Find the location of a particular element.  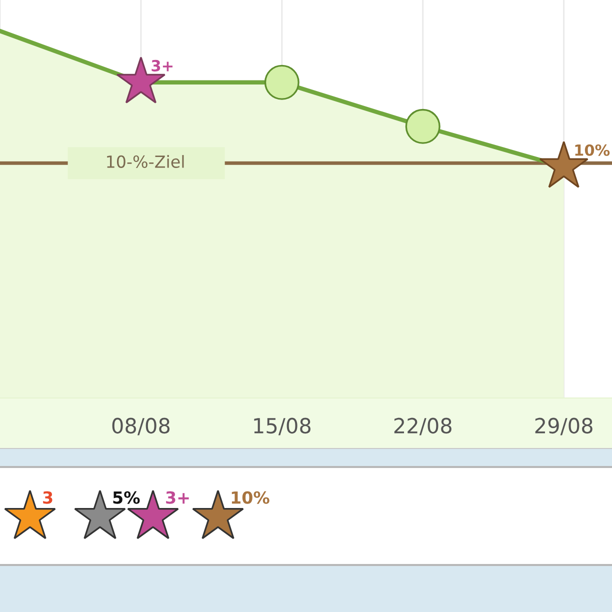

ref-line-label: 10-%-Ziel is located at coordinates (145, 161).